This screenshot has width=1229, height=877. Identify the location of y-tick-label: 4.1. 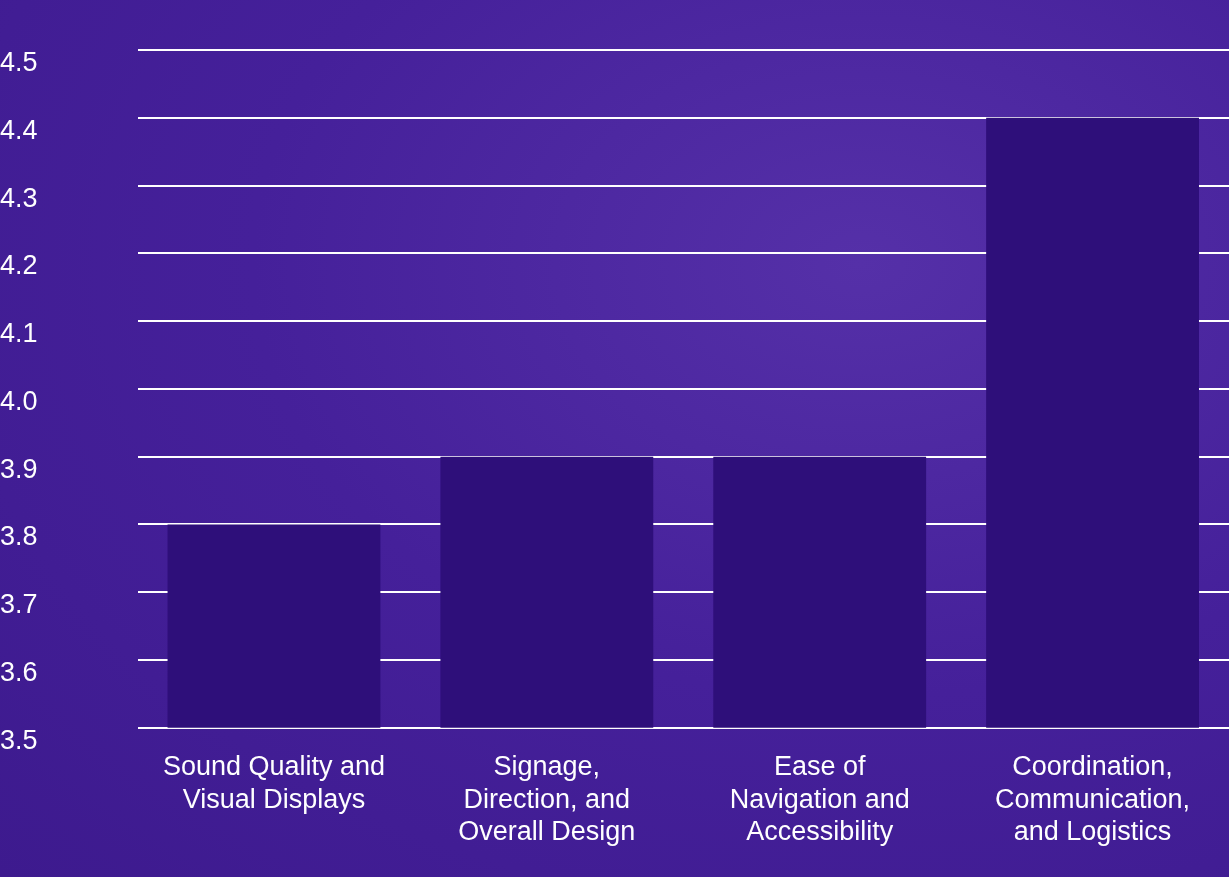
(19, 333).